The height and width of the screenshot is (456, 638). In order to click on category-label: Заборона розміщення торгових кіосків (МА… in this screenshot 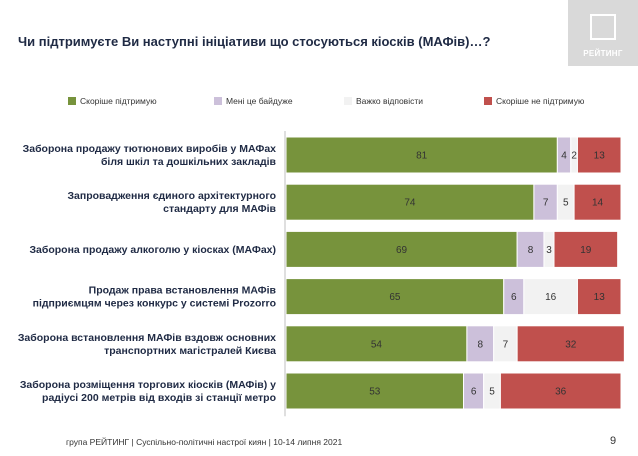, I will do `click(148, 385)`.